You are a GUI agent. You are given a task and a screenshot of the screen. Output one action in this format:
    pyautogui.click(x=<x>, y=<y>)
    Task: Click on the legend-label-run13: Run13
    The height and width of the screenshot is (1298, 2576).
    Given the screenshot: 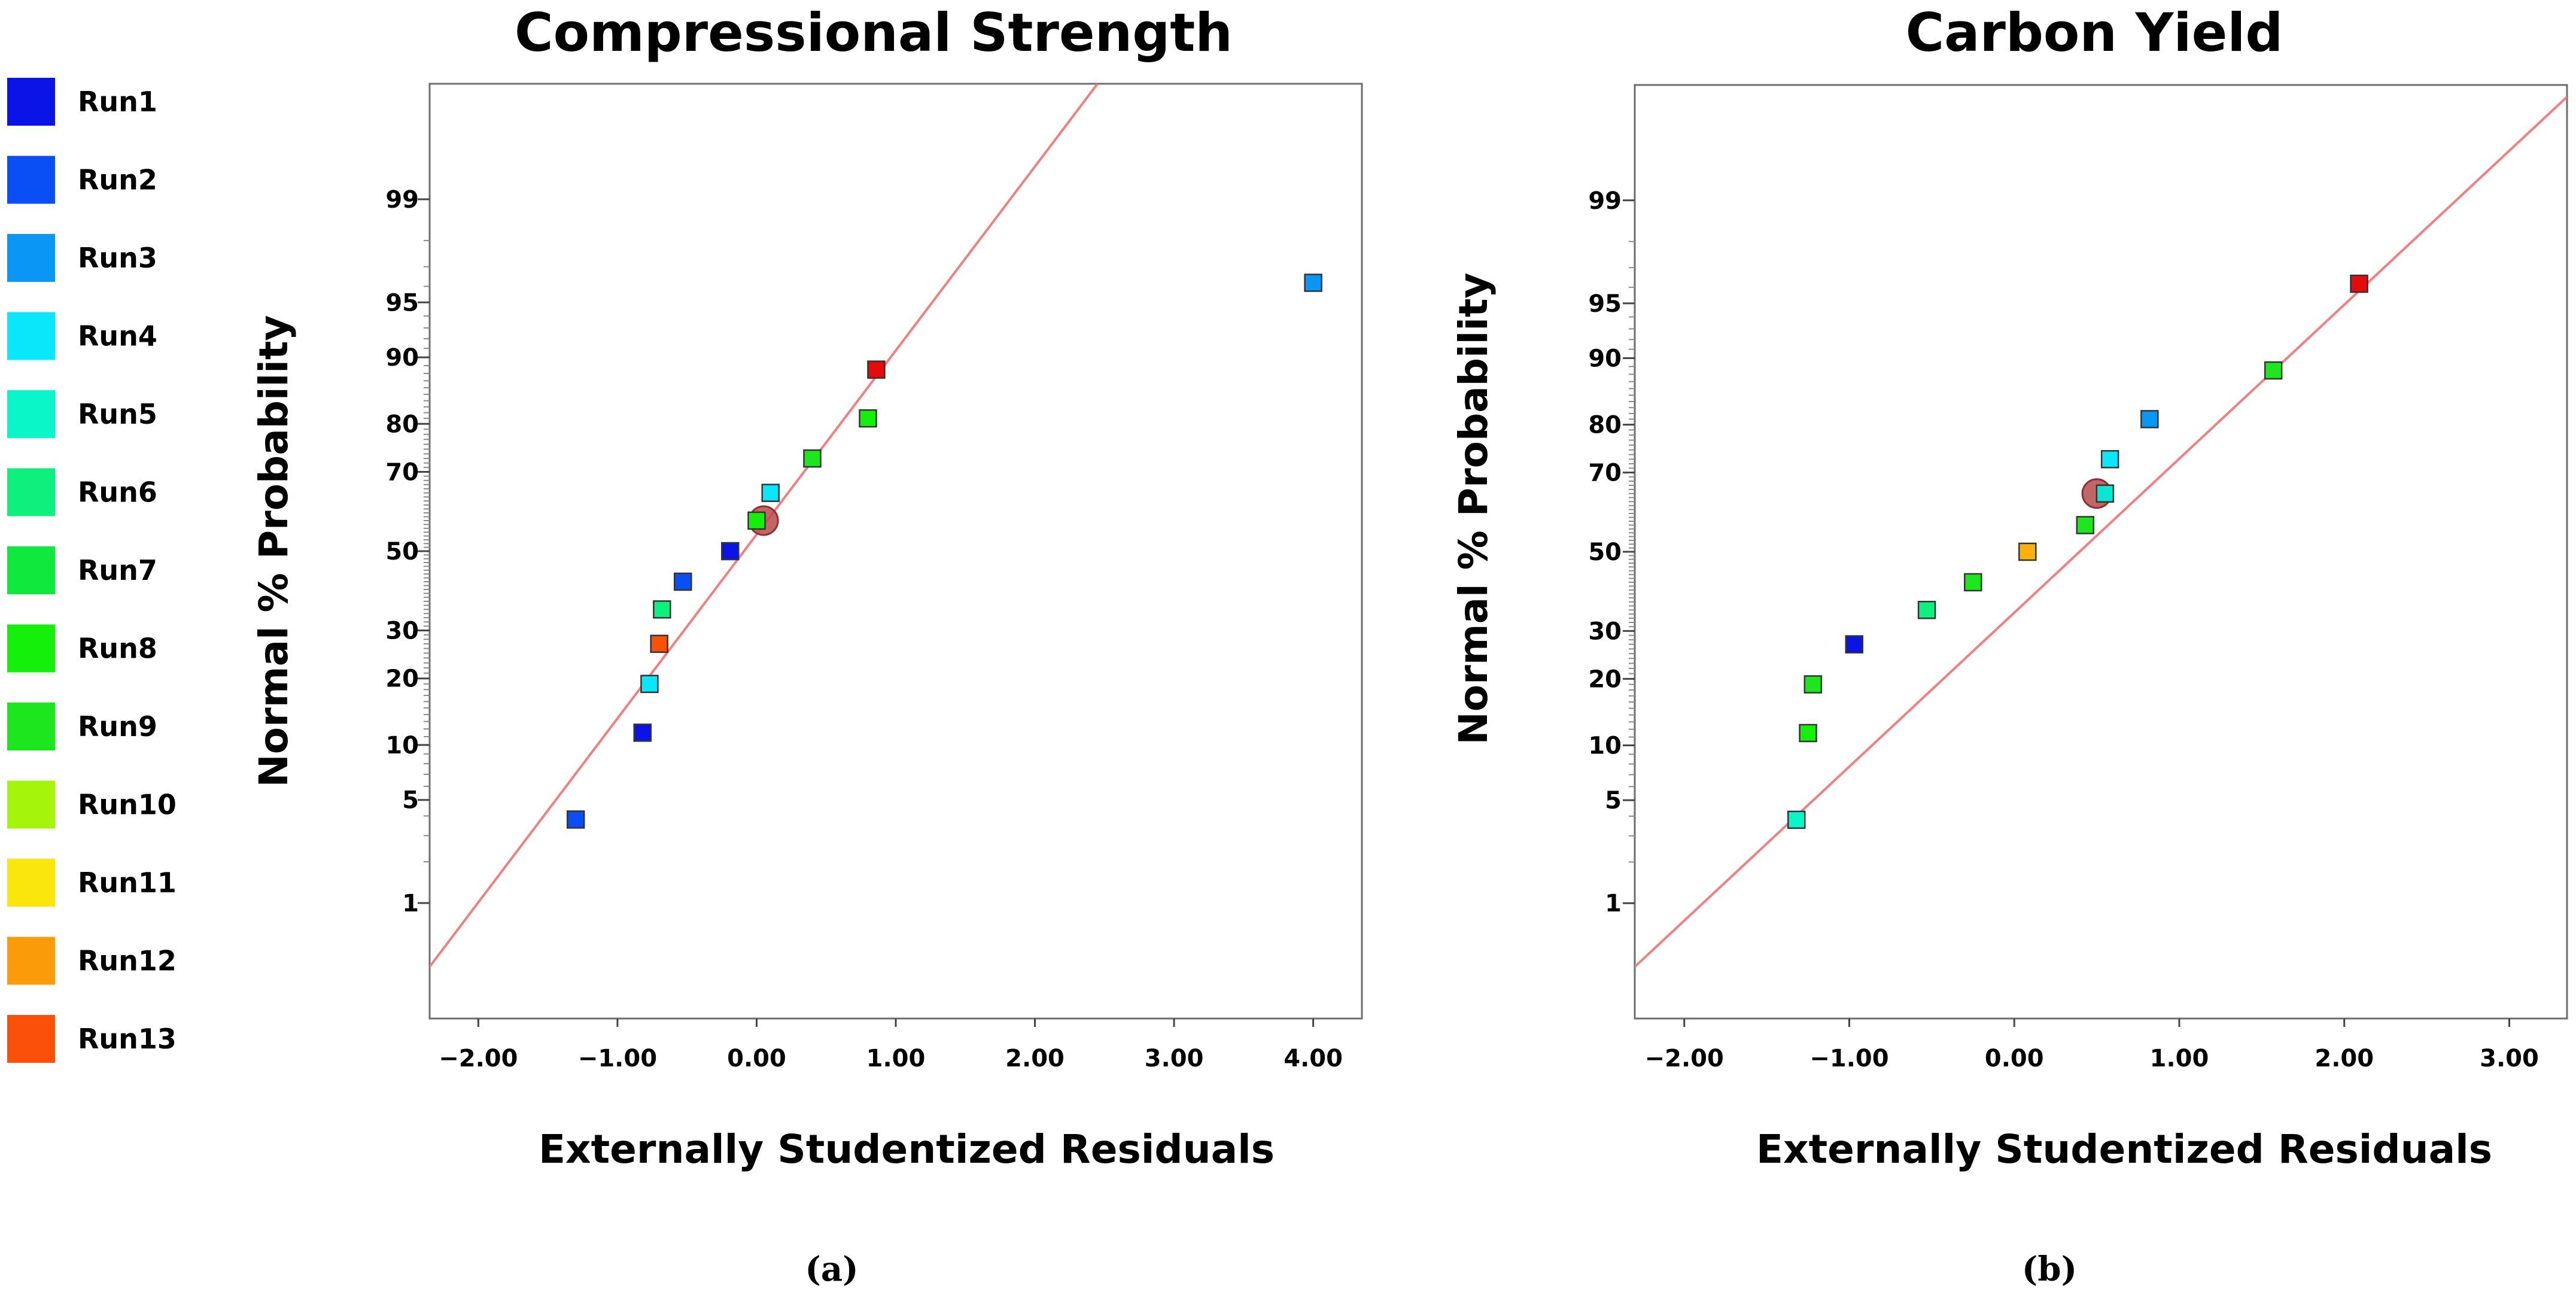 What is the action you would take?
    pyautogui.click(x=127, y=1039)
    